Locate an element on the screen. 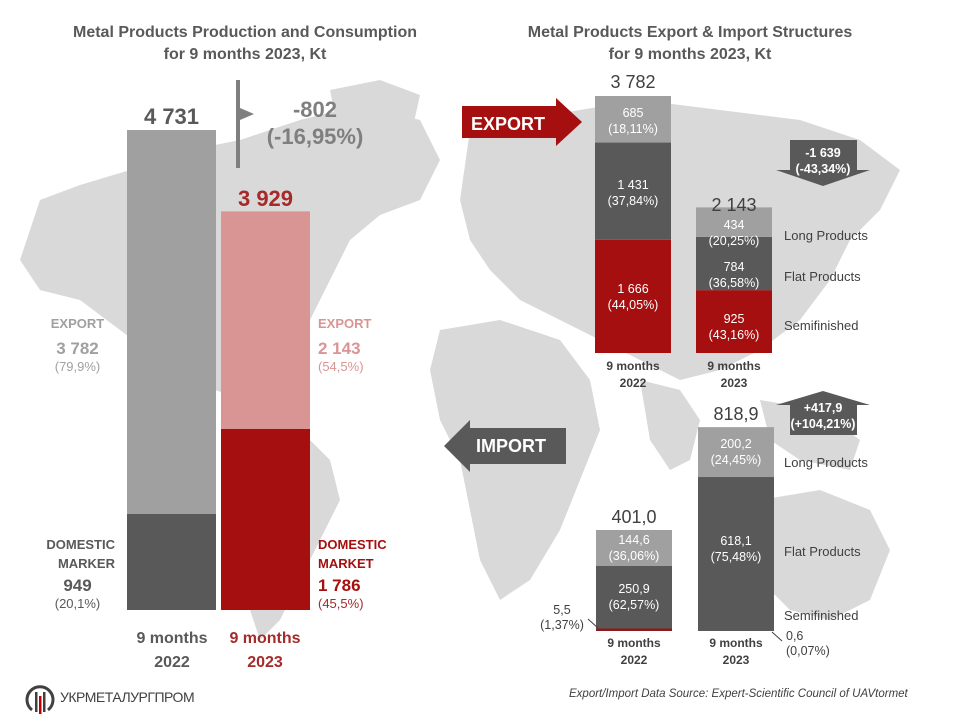  import-category-2022: 9 months 2022 is located at coordinates (634, 652).